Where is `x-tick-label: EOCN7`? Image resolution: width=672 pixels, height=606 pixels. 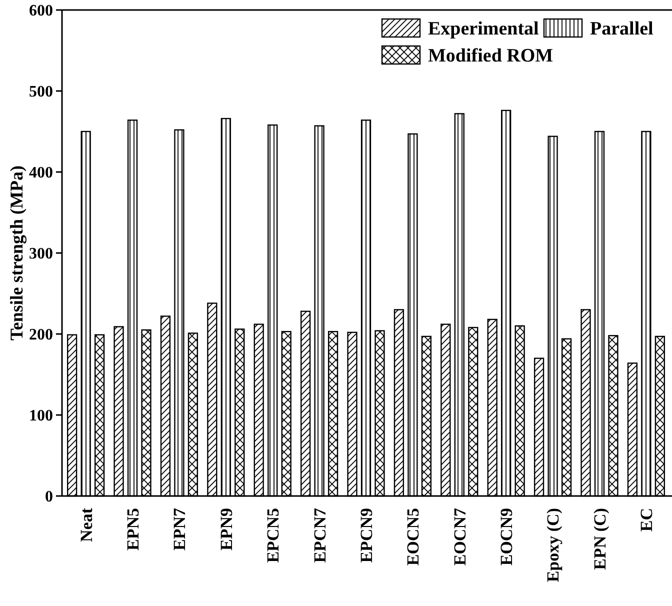
x-tick-label: EOCN7 is located at coordinates (460, 537).